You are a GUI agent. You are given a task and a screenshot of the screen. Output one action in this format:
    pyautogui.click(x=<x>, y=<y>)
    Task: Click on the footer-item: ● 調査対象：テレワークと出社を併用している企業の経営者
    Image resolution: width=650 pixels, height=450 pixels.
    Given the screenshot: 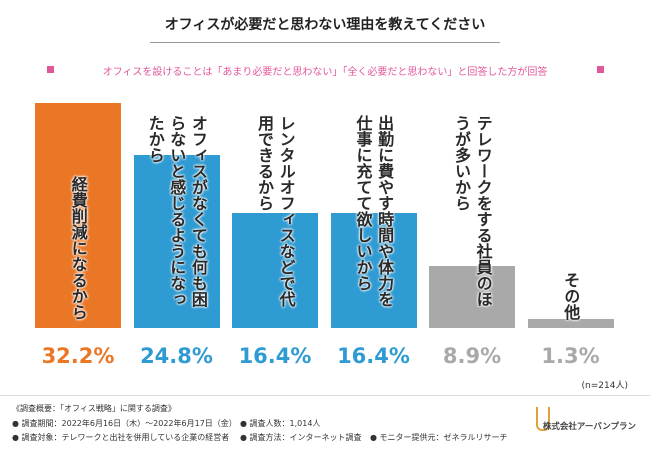 What is the action you would take?
    pyautogui.click(x=121, y=437)
    